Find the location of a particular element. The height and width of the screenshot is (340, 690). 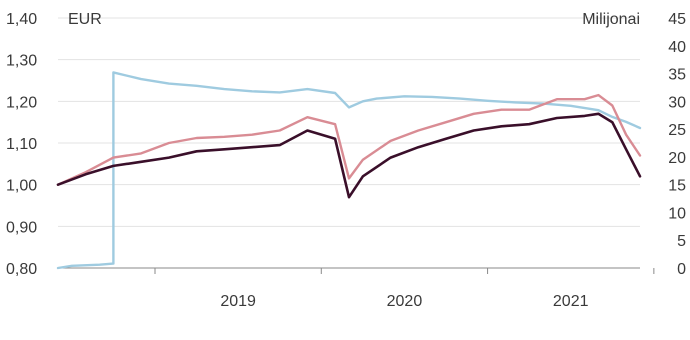

left-axis-unit: EUR is located at coordinates (85, 19).